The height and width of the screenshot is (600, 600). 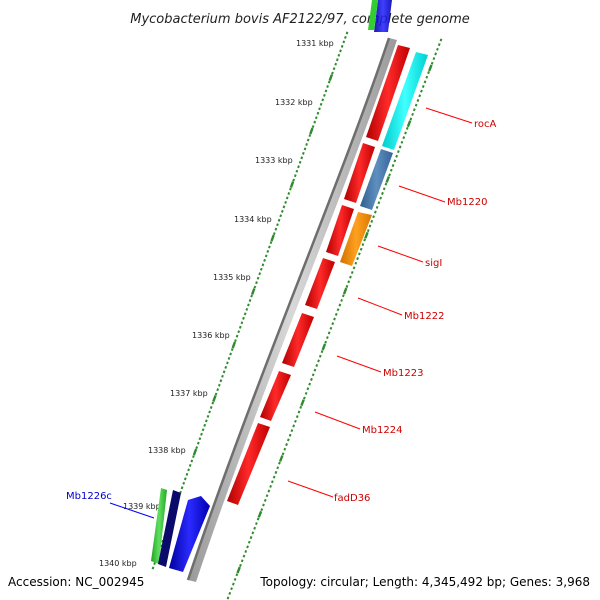 I want to click on gene-feature-rocA, so click(x=405, y=101).